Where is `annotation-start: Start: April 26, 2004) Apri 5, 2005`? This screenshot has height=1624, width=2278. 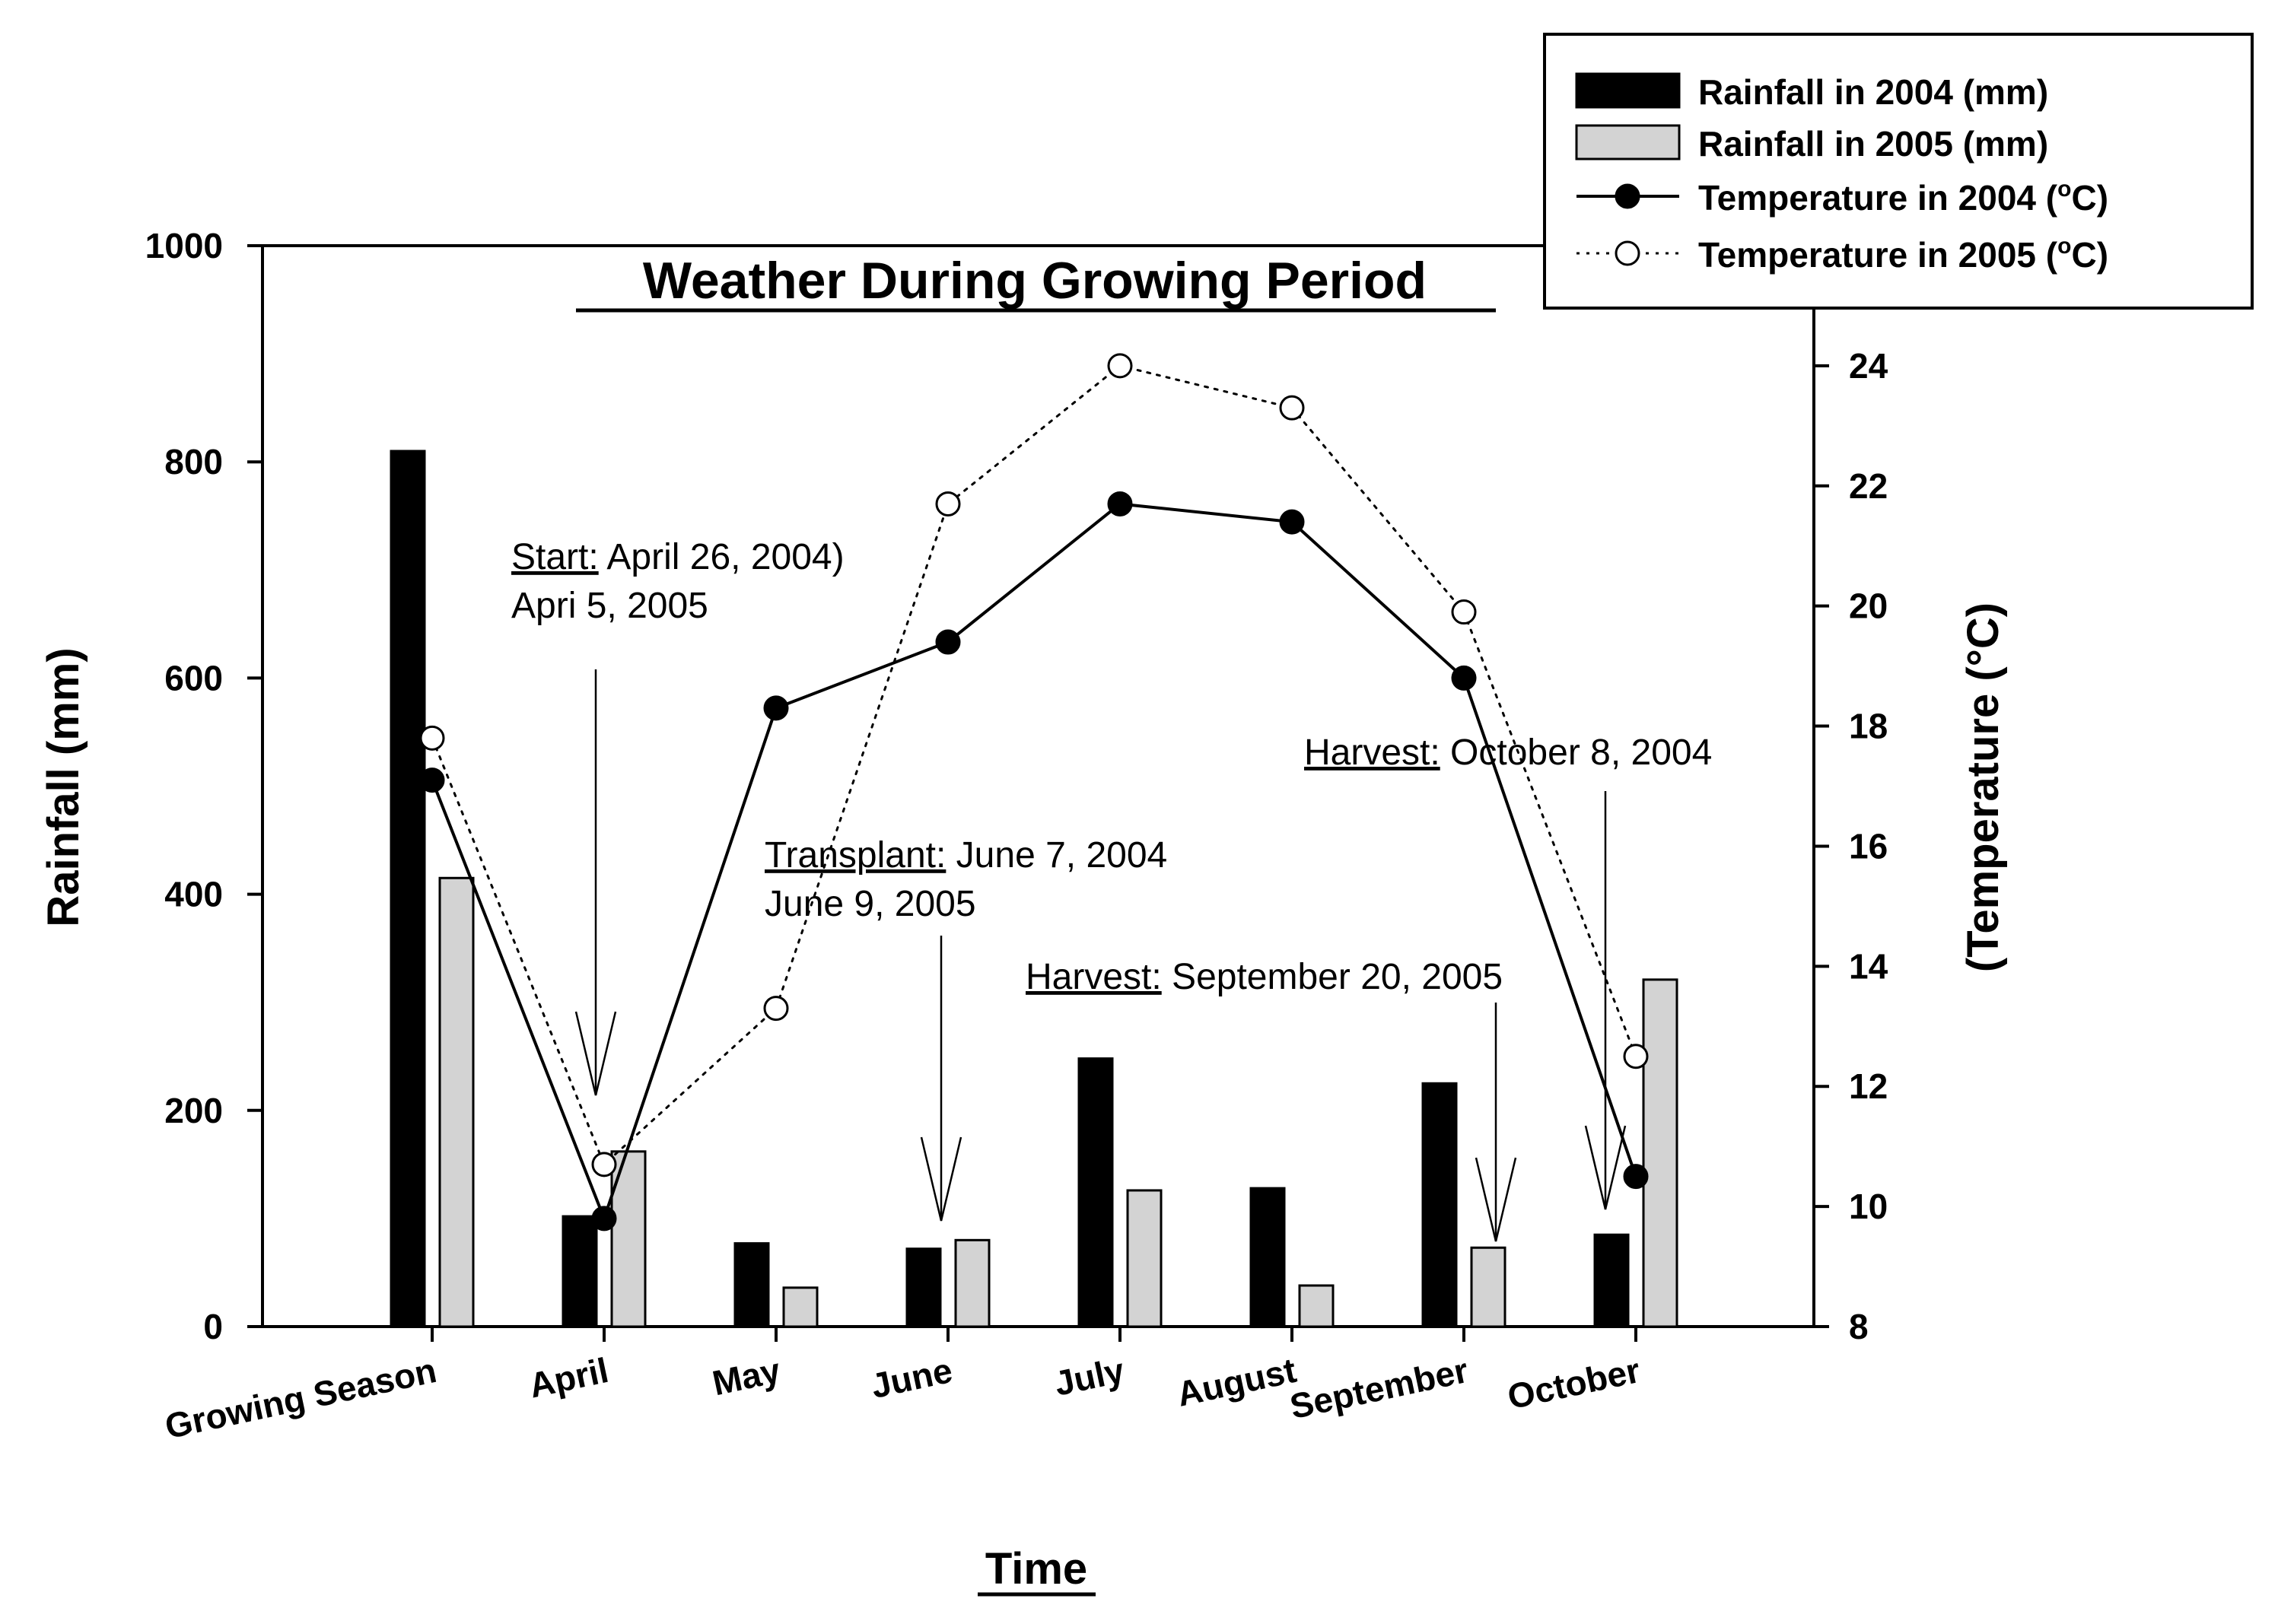
annotation-start: Start: April 26, 2004) Apri 5, 2005 is located at coordinates (678, 581).